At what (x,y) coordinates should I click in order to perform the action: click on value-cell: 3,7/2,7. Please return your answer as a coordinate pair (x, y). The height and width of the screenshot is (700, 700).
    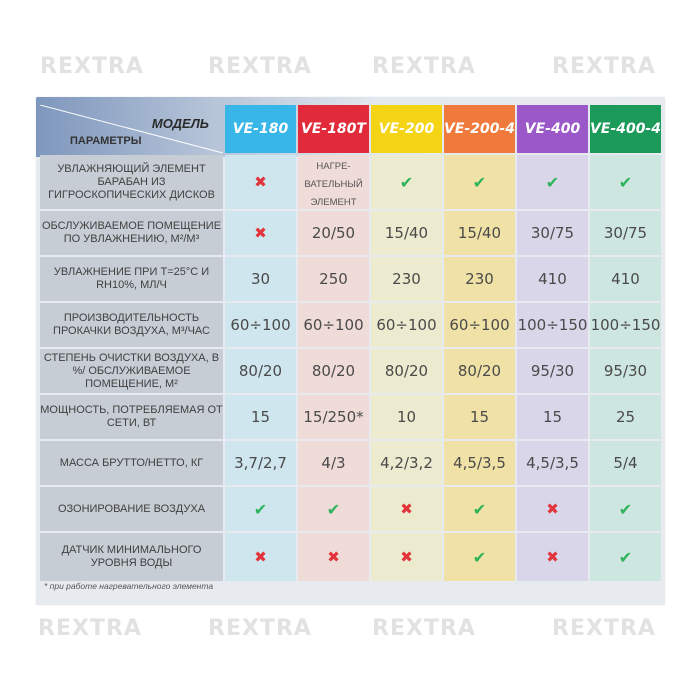
    Looking at the image, I should click on (260, 463).